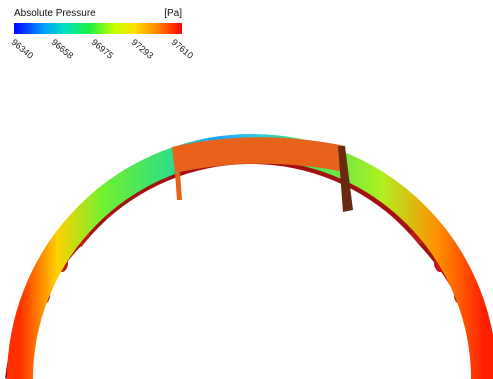  Describe the element at coordinates (98, 28) in the screenshot. I see `legend-color-bar` at that location.